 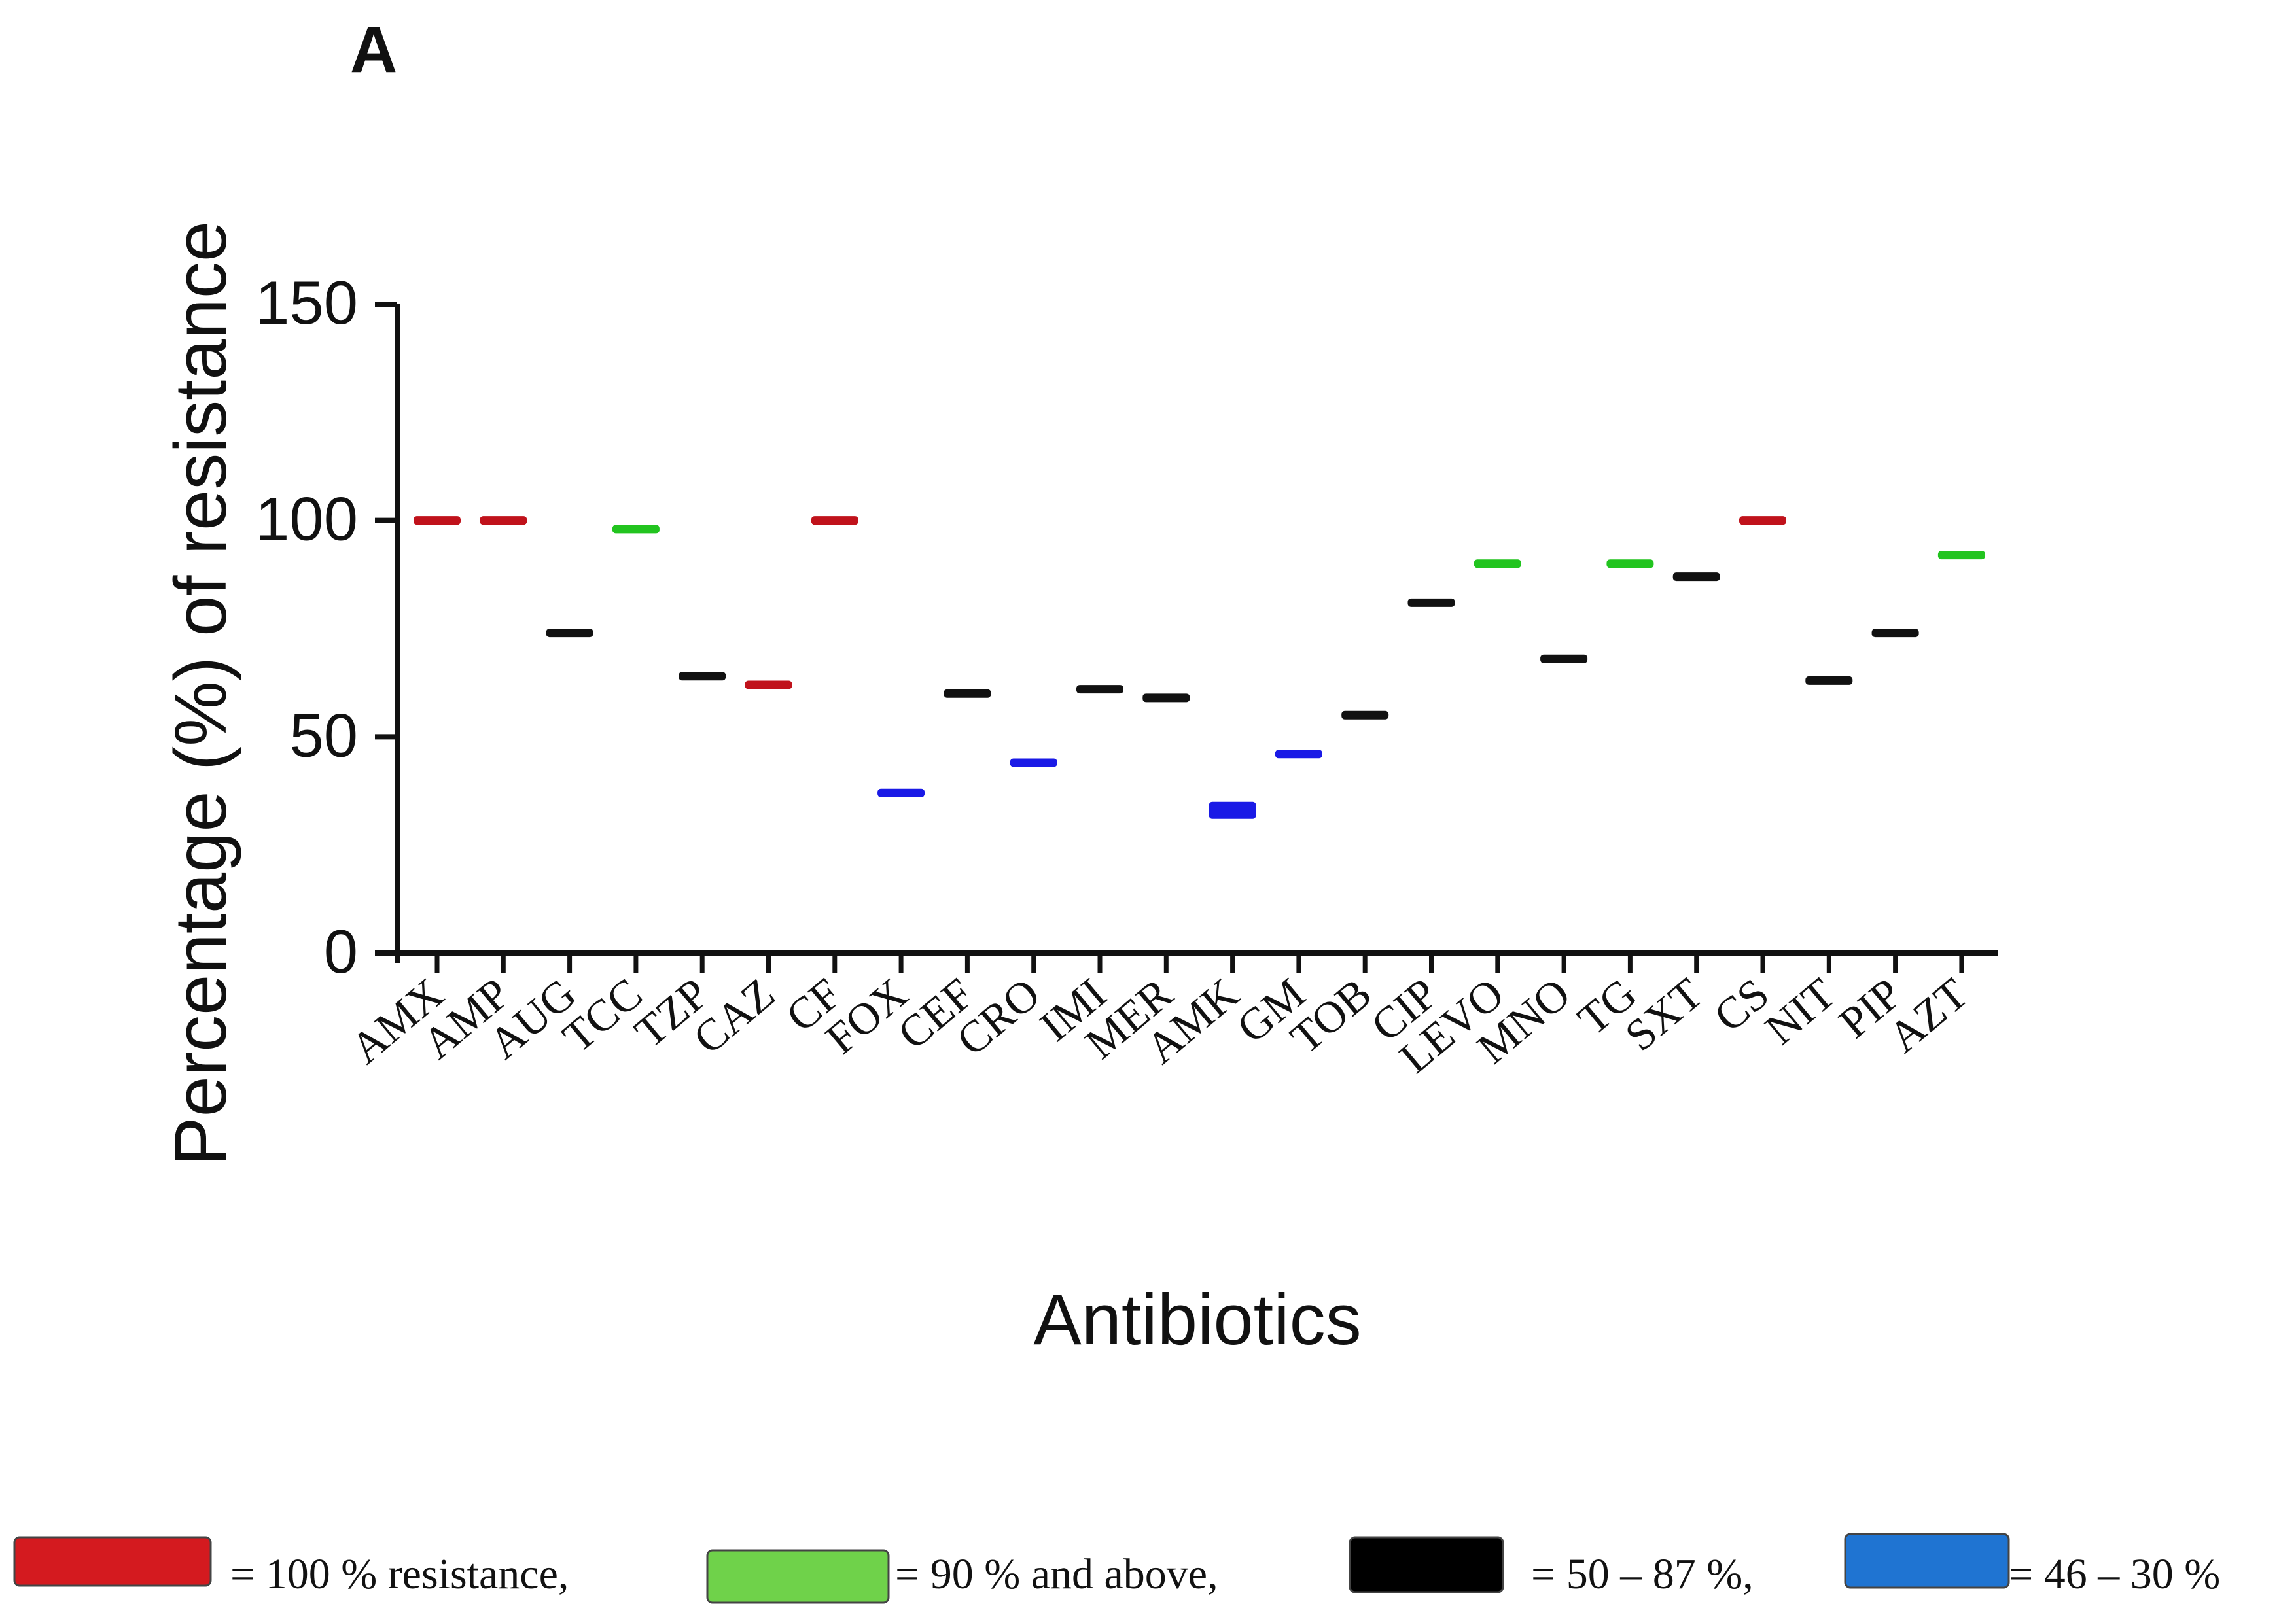 I want to click on data-mark-caz, so click(x=768, y=684).